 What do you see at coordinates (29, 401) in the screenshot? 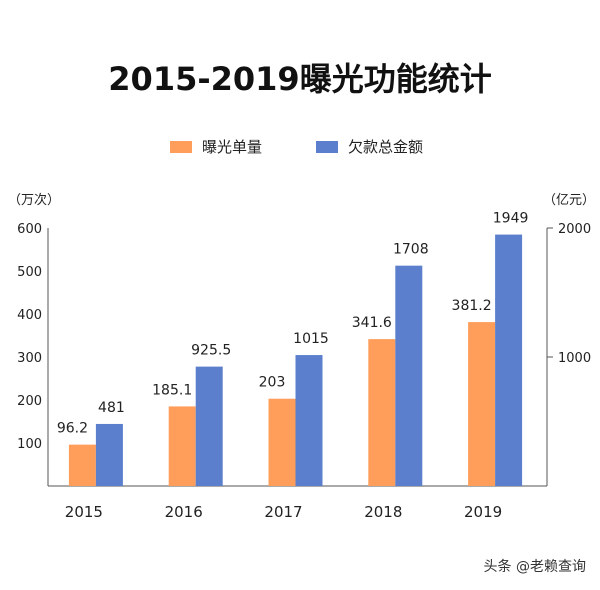
I see `left-tick-label: 200` at bounding box center [29, 401].